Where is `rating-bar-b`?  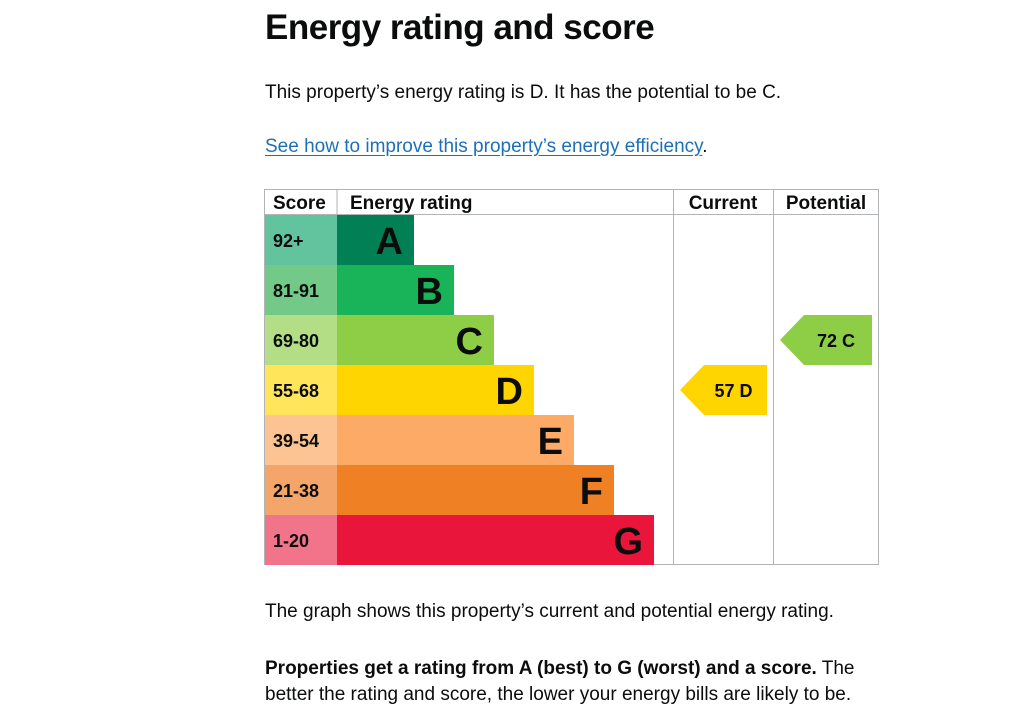 rating-bar-b is located at coordinates (395, 290).